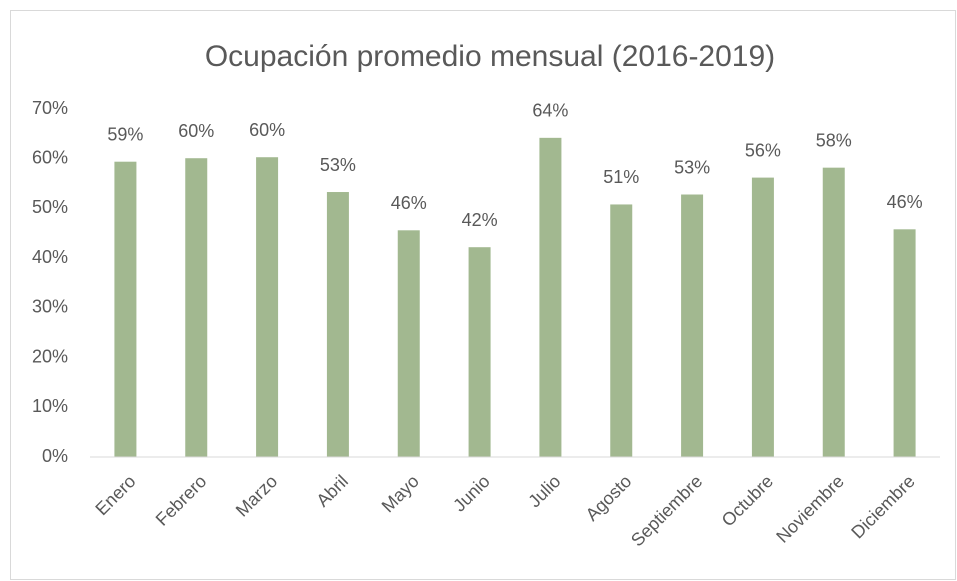  Describe the element at coordinates (50, 207) in the screenshot. I see `y-tick-label: 50%` at that location.